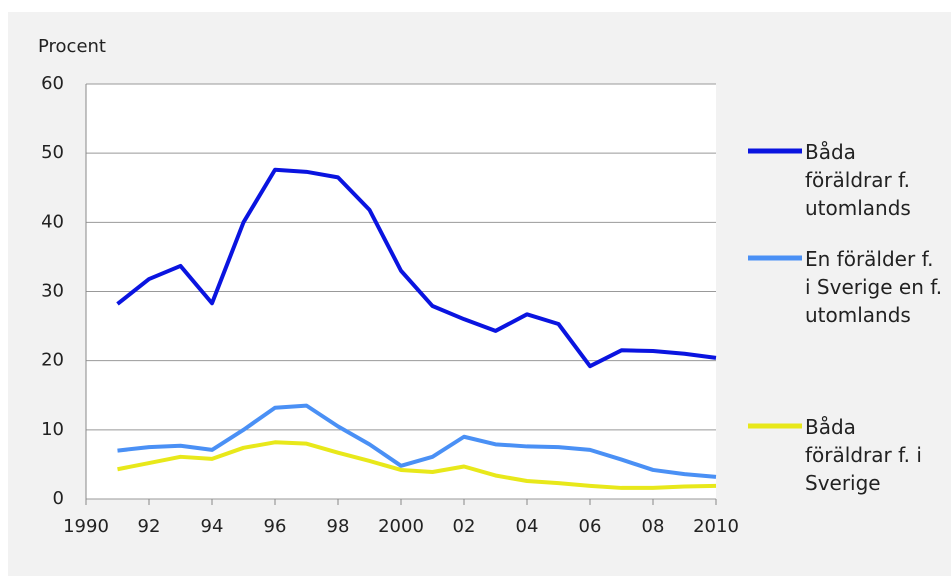  I want to click on x-tick-label: 02, so click(464, 526).